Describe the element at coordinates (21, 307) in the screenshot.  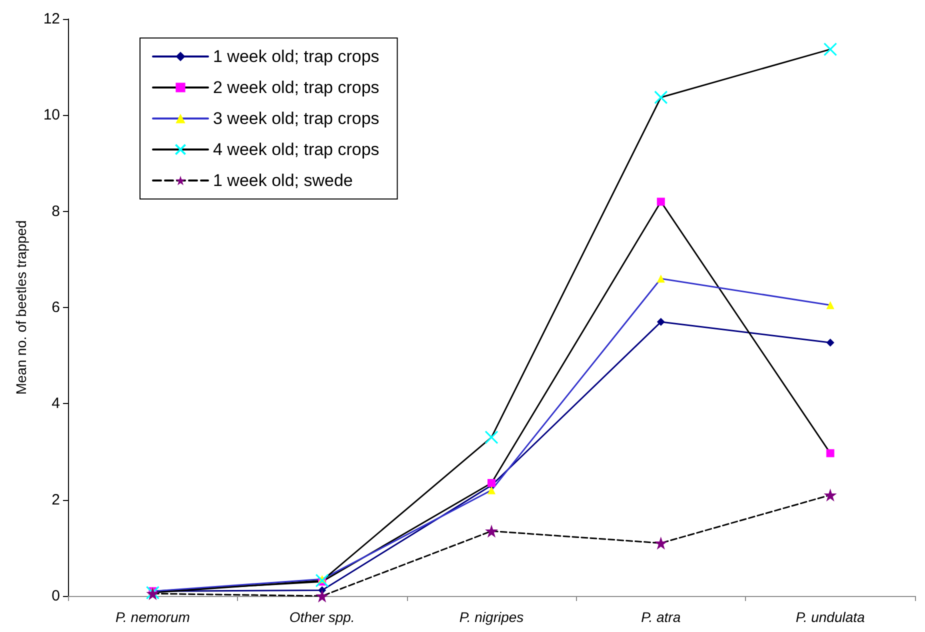
I see `y-axis-title: Mean no. of beetles trapped` at that location.